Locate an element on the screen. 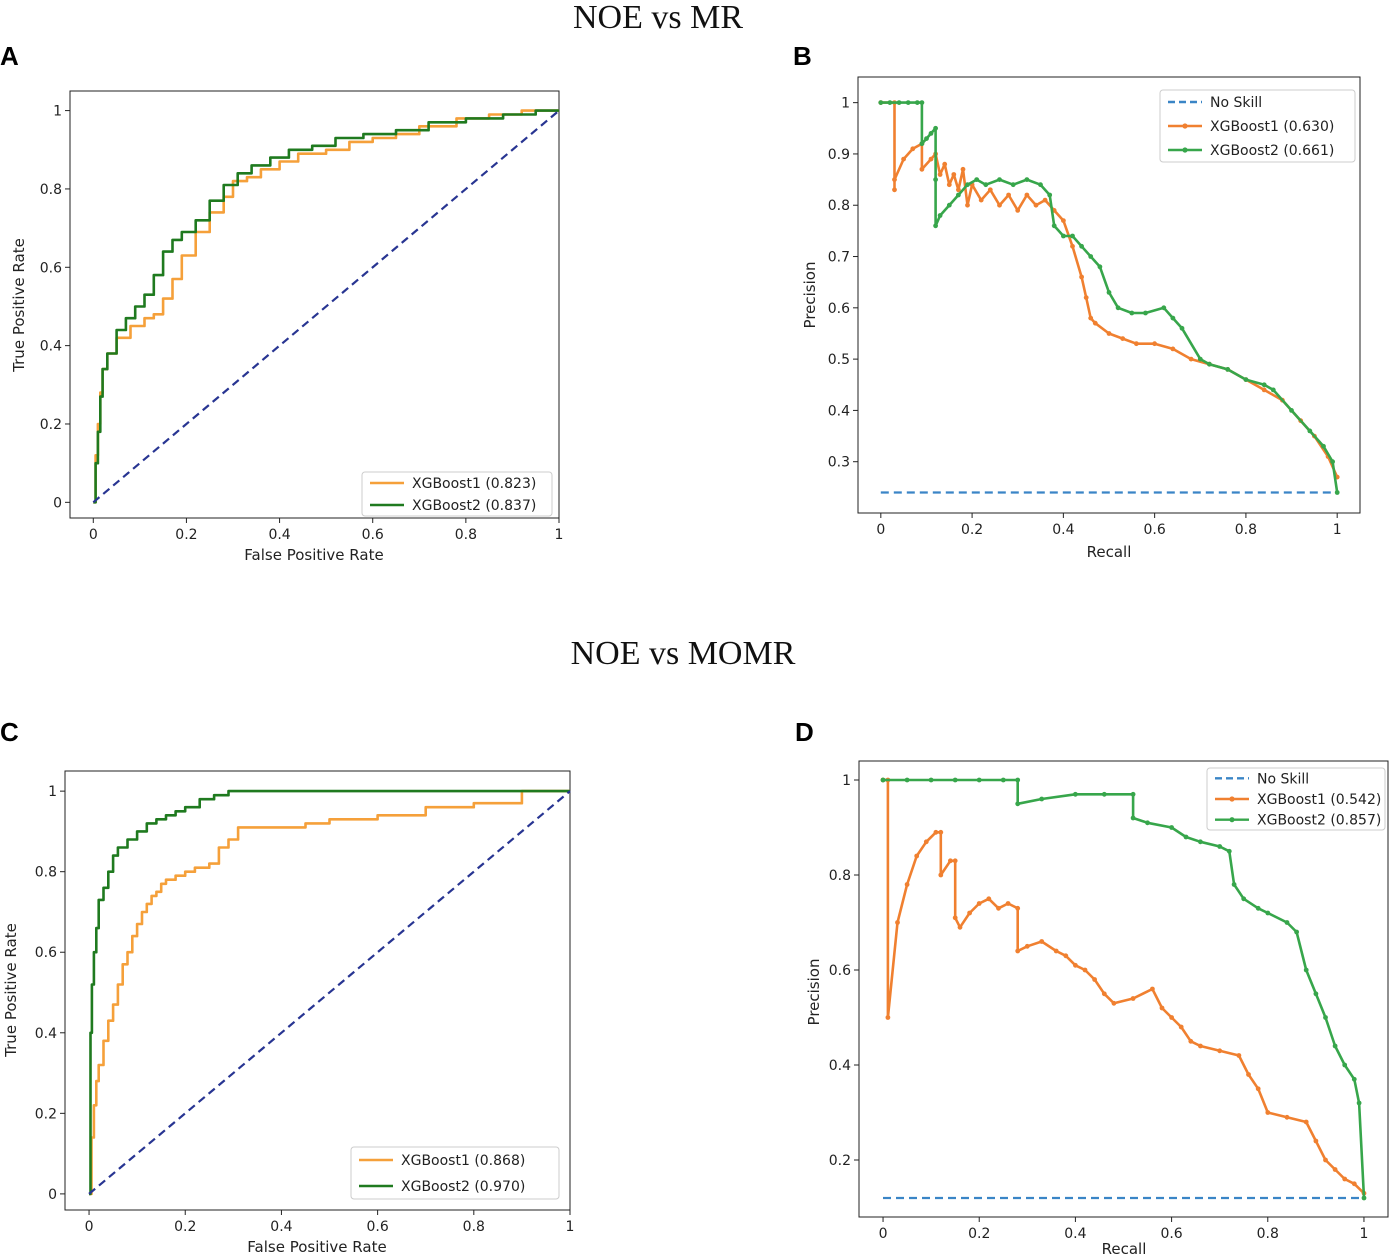 The height and width of the screenshot is (1257, 1397). legend-label: XGBoost1 (0.868) is located at coordinates (463, 1161).